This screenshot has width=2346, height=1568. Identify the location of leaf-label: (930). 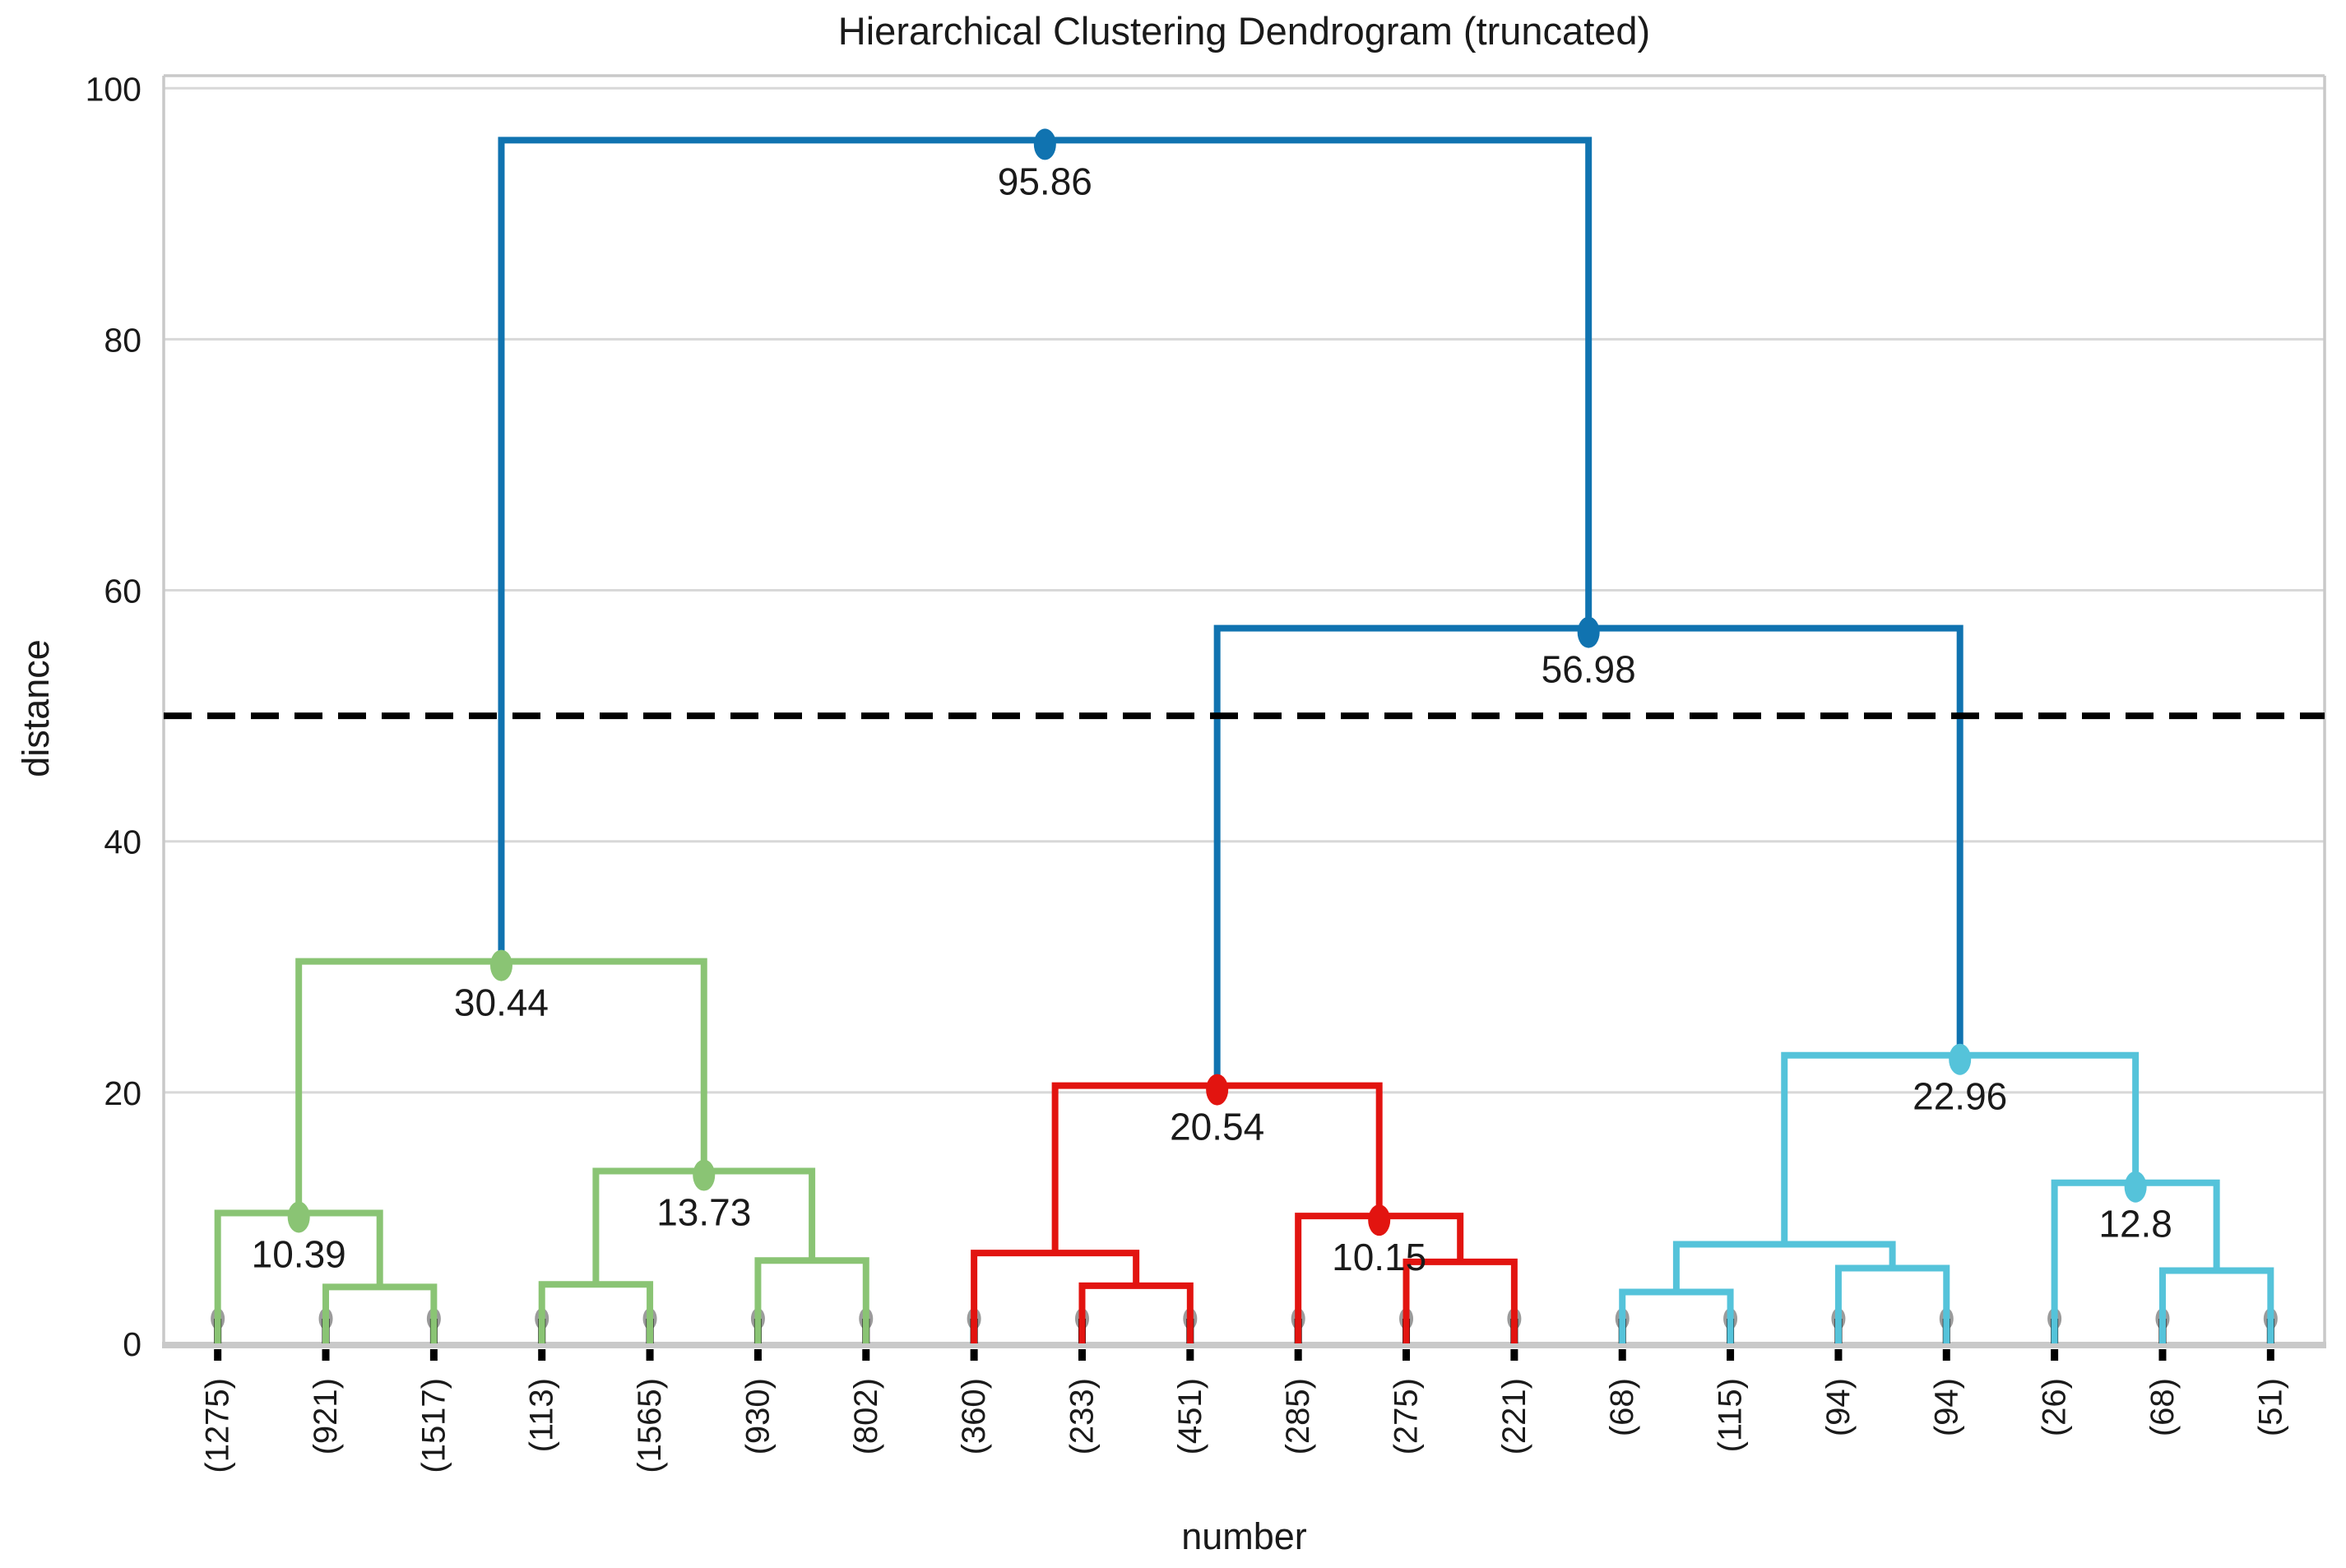
(758, 1416).